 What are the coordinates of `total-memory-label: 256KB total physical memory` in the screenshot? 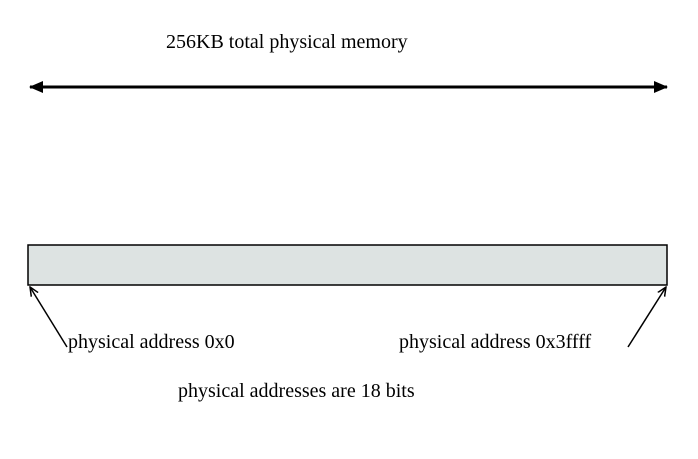 It's located at (287, 42).